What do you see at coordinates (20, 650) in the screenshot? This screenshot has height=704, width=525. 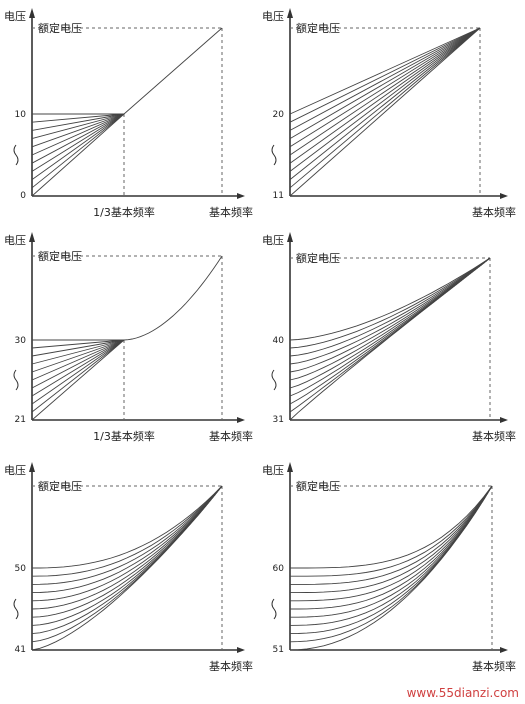 I see `pattern-bottom-tick: 41` at bounding box center [20, 650].